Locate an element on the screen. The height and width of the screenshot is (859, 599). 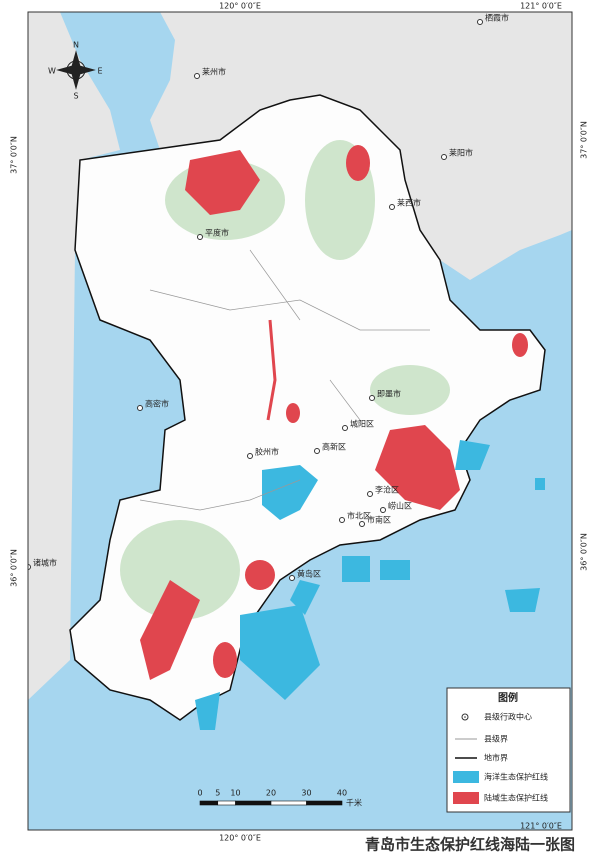
place-label: 李沧区 is located at coordinates (387, 490).